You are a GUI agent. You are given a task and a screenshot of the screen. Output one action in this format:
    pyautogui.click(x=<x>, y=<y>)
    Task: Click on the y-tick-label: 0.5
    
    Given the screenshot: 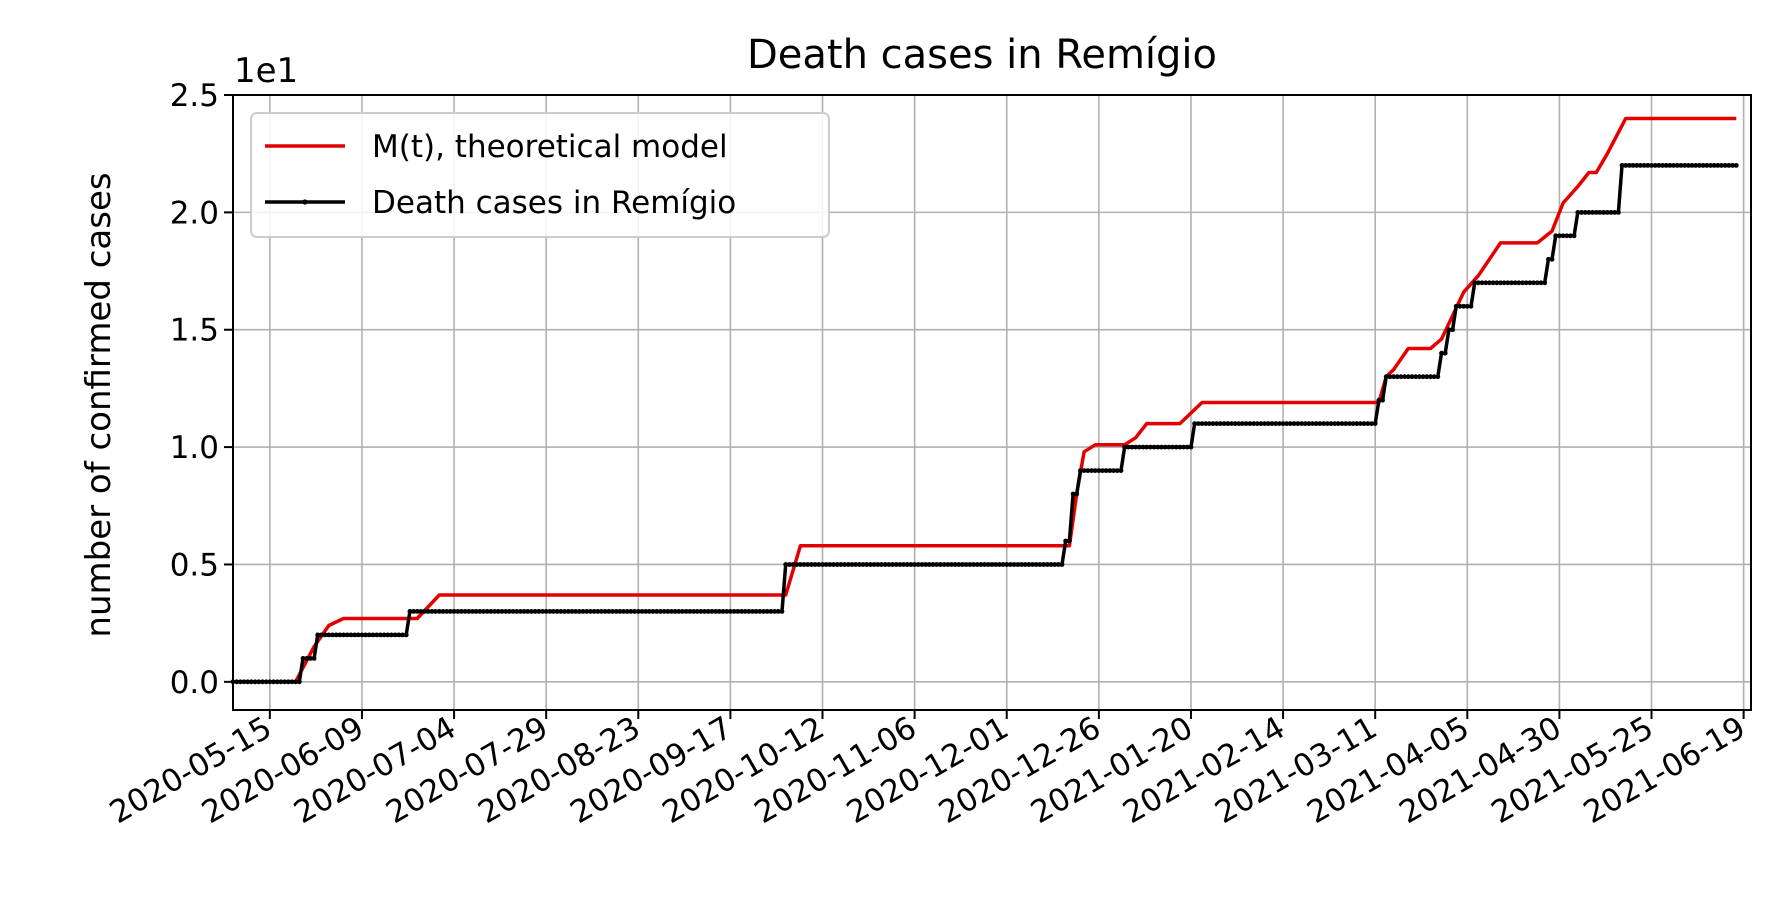 What is the action you would take?
    pyautogui.click(x=194, y=565)
    